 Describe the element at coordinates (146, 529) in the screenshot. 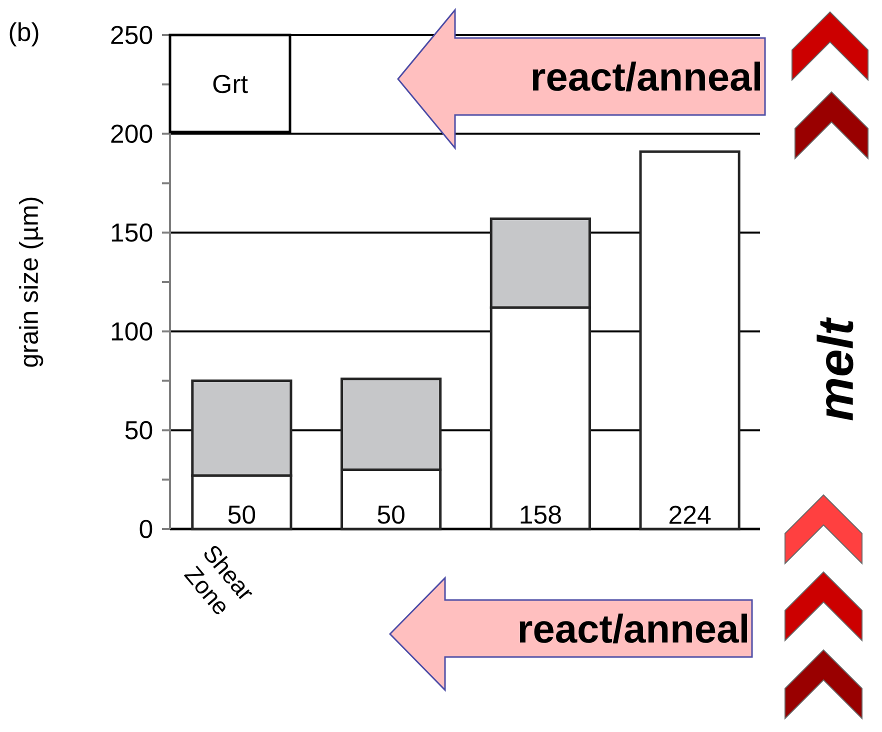

I see `y-tick-label: 0` at that location.